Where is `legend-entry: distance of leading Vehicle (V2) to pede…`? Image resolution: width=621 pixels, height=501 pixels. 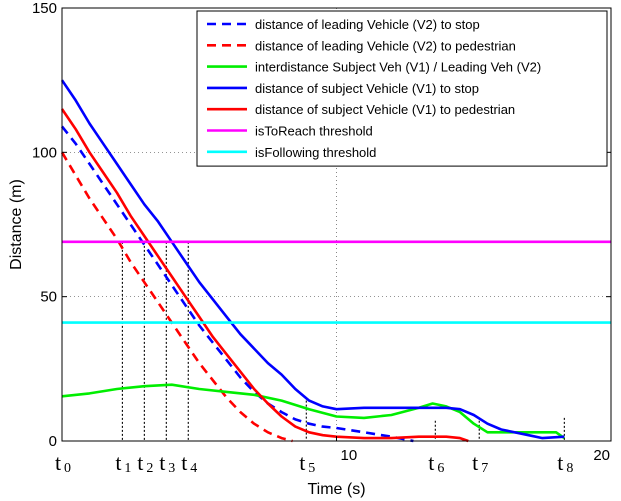 legend-entry: distance of leading Vehicle (V2) to pede… is located at coordinates (385, 45).